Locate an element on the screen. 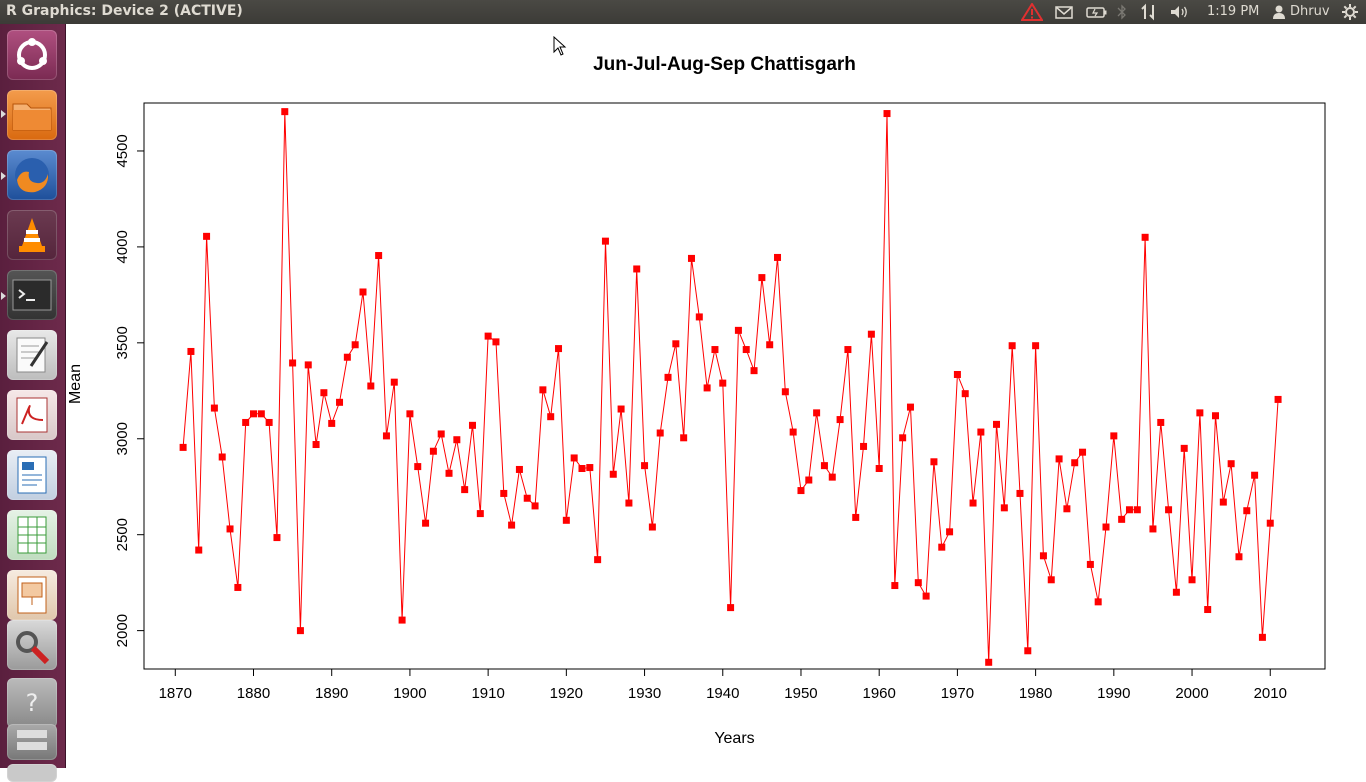 This screenshot has height=782, width=1366. mail-icon is located at coordinates (1064, 12).